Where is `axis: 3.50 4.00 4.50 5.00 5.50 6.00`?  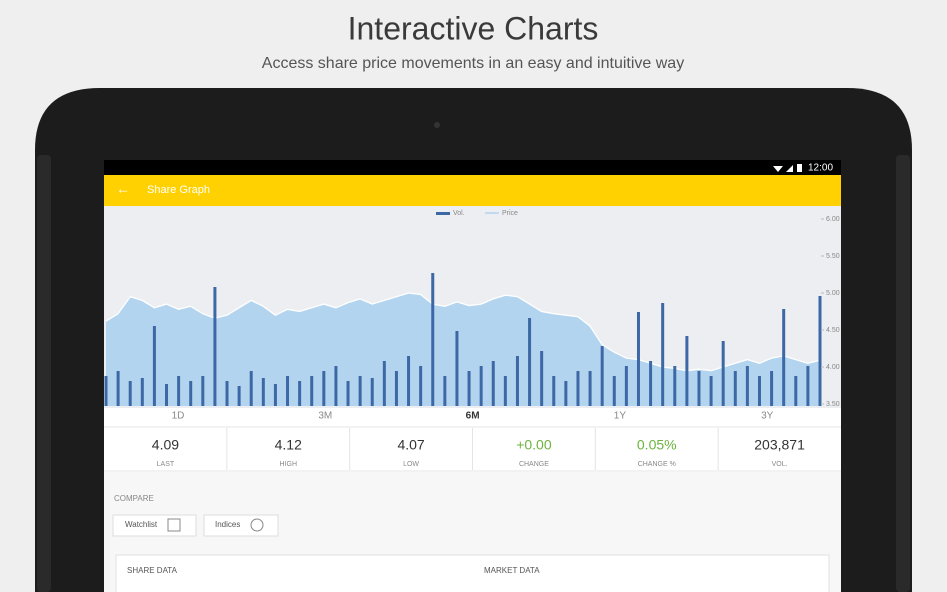 axis: 3.50 4.00 4.50 5.00 5.50 6.00 is located at coordinates (830, 312).